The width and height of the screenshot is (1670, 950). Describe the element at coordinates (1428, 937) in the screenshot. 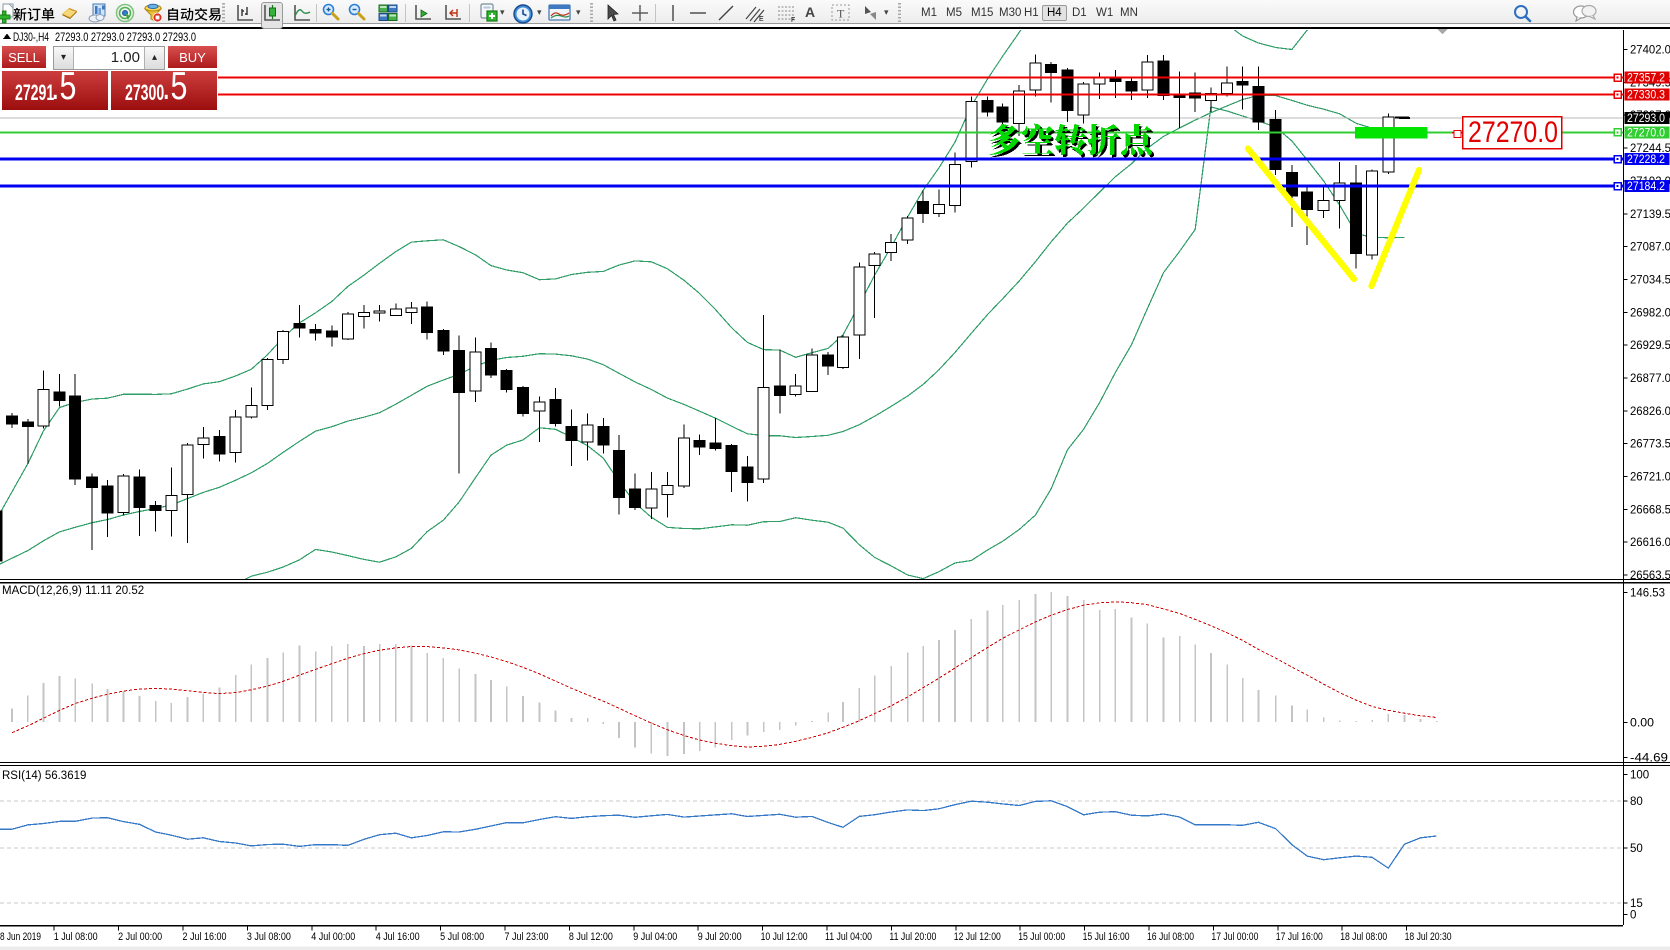

I see `svg-text: 18 Jul 20:30` at that location.